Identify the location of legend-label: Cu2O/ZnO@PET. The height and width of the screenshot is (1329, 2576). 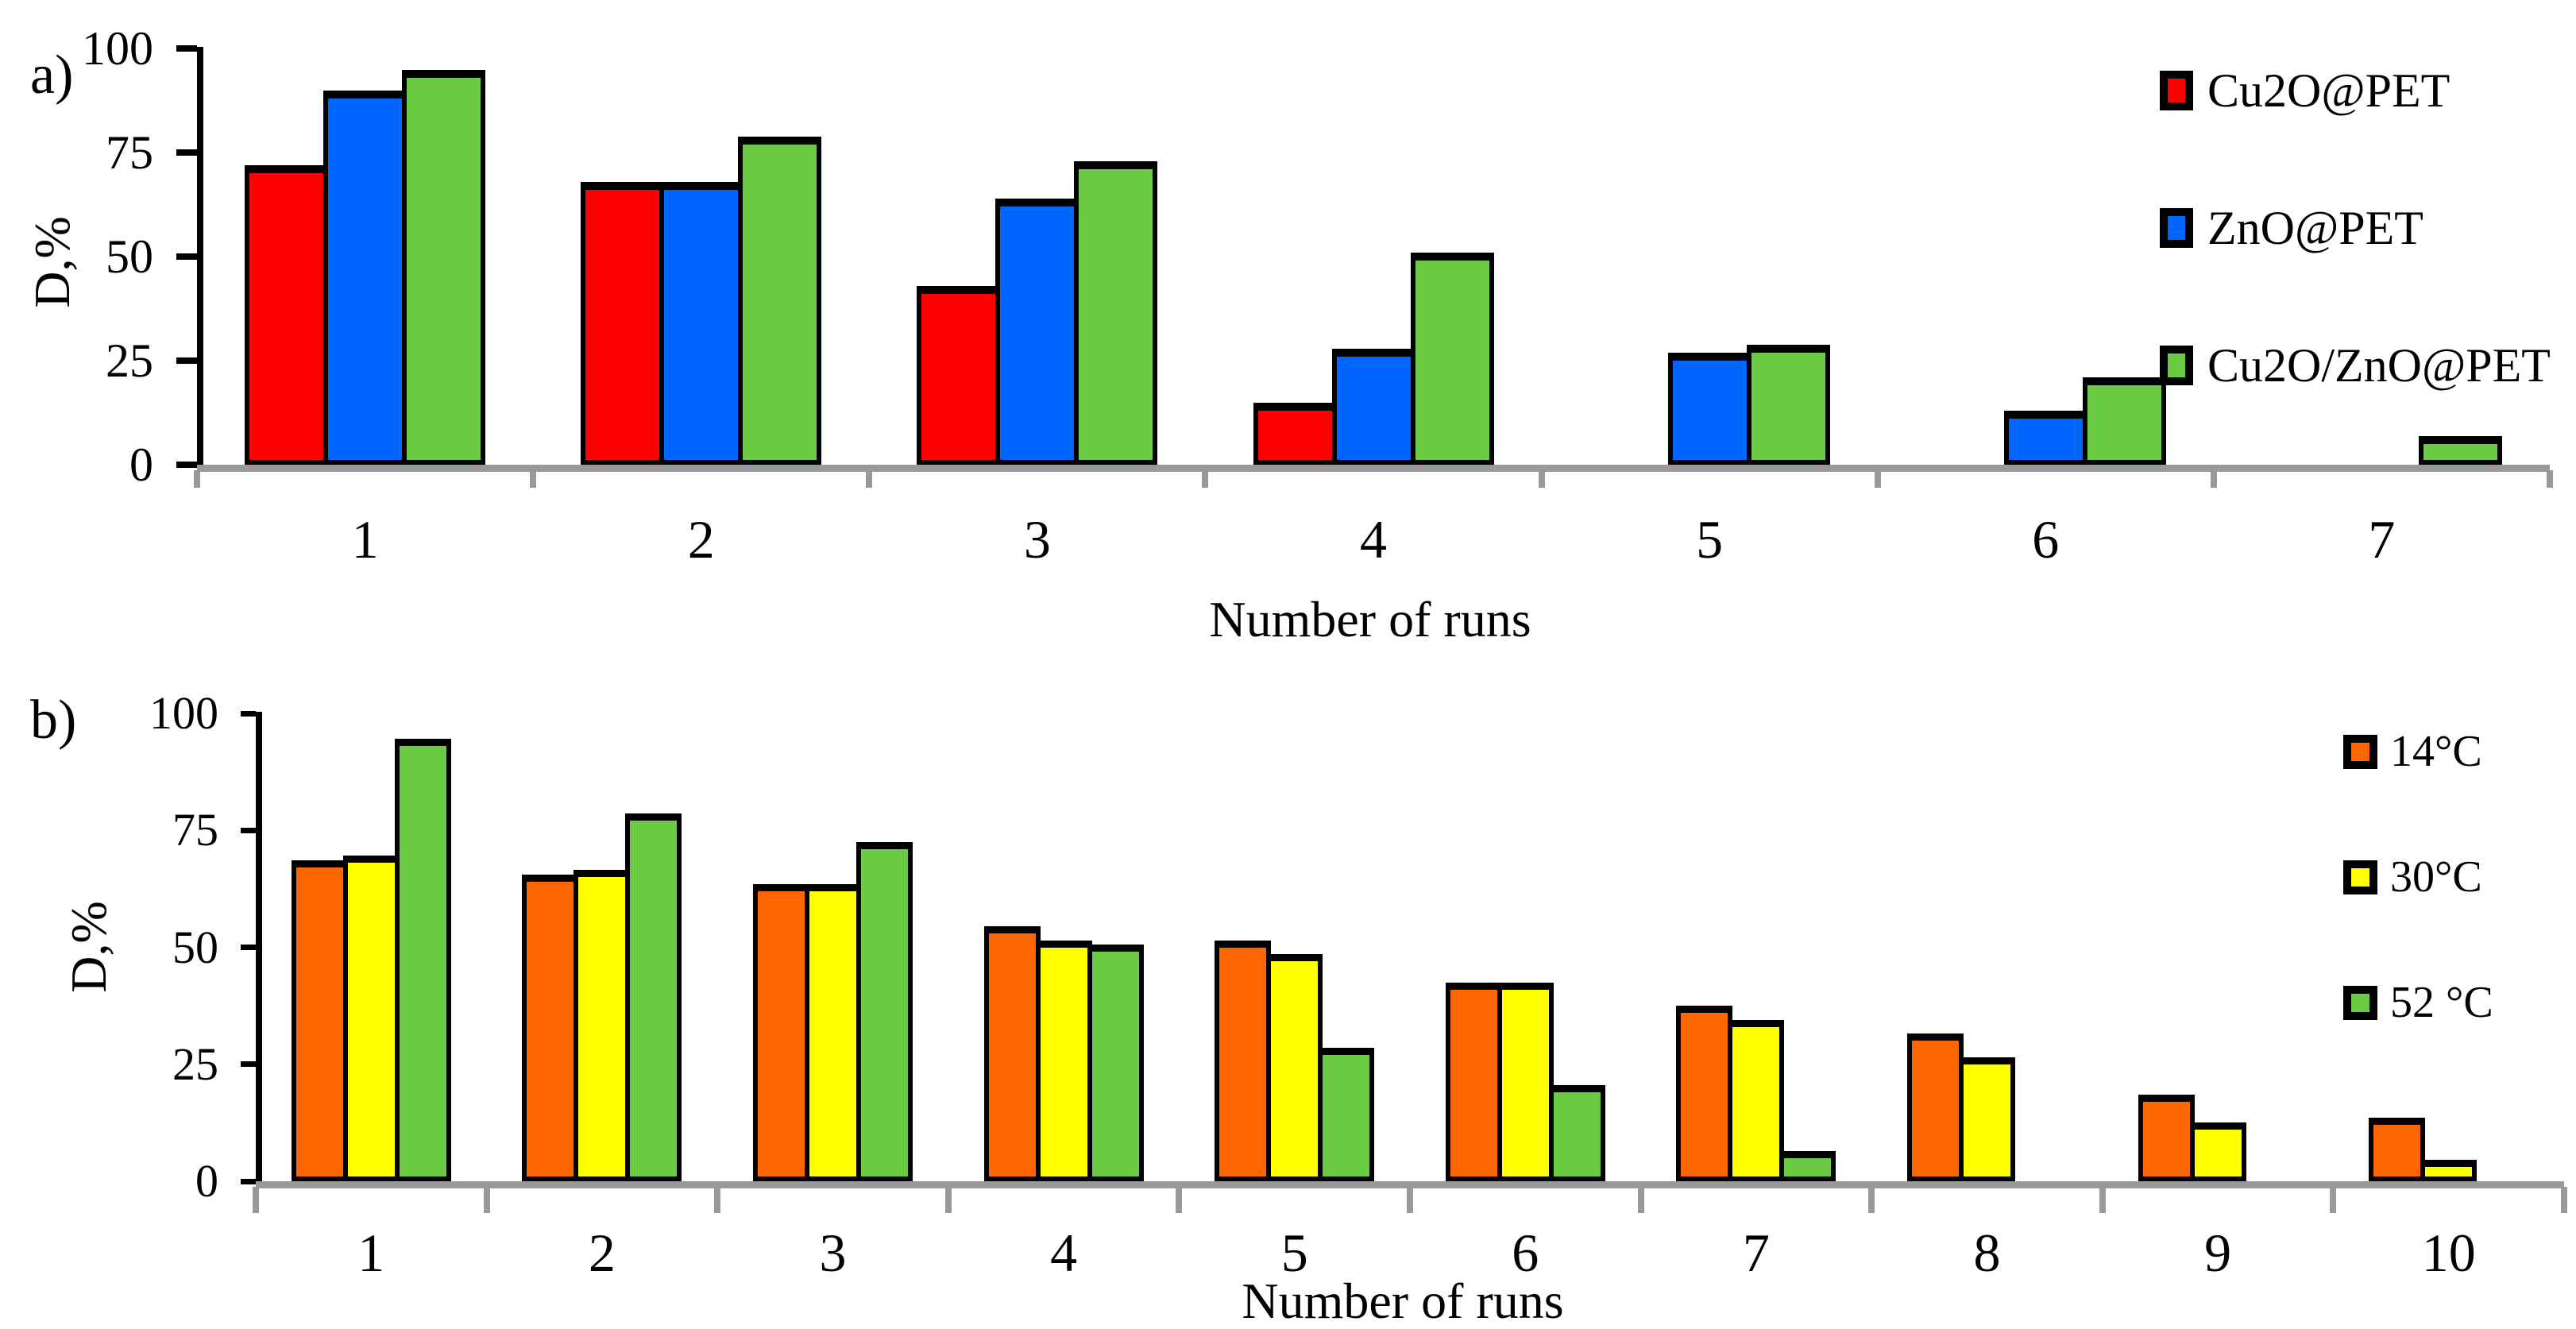
(2379, 365).